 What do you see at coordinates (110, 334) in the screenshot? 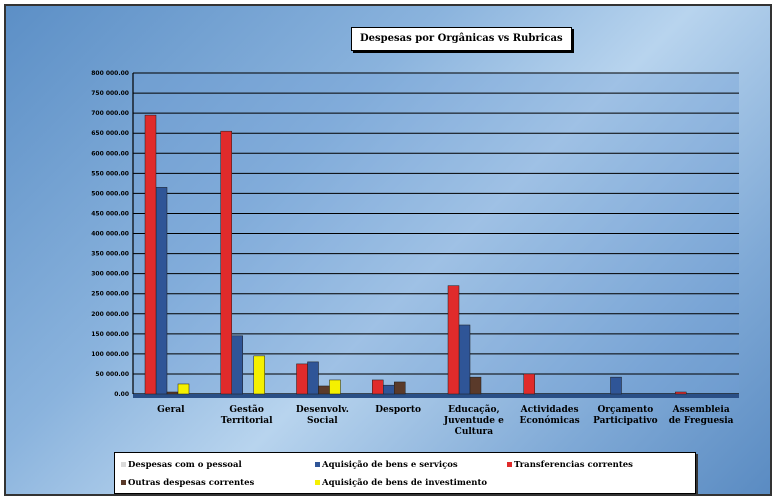
I see `y-tick-label: 150 000.00` at bounding box center [110, 334].